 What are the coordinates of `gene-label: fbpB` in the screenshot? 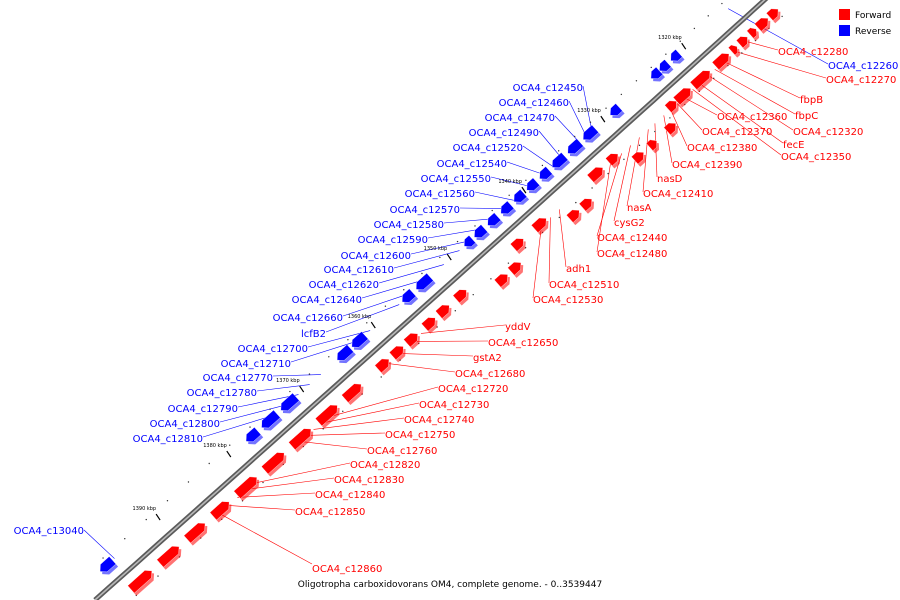 It's located at (811, 100).